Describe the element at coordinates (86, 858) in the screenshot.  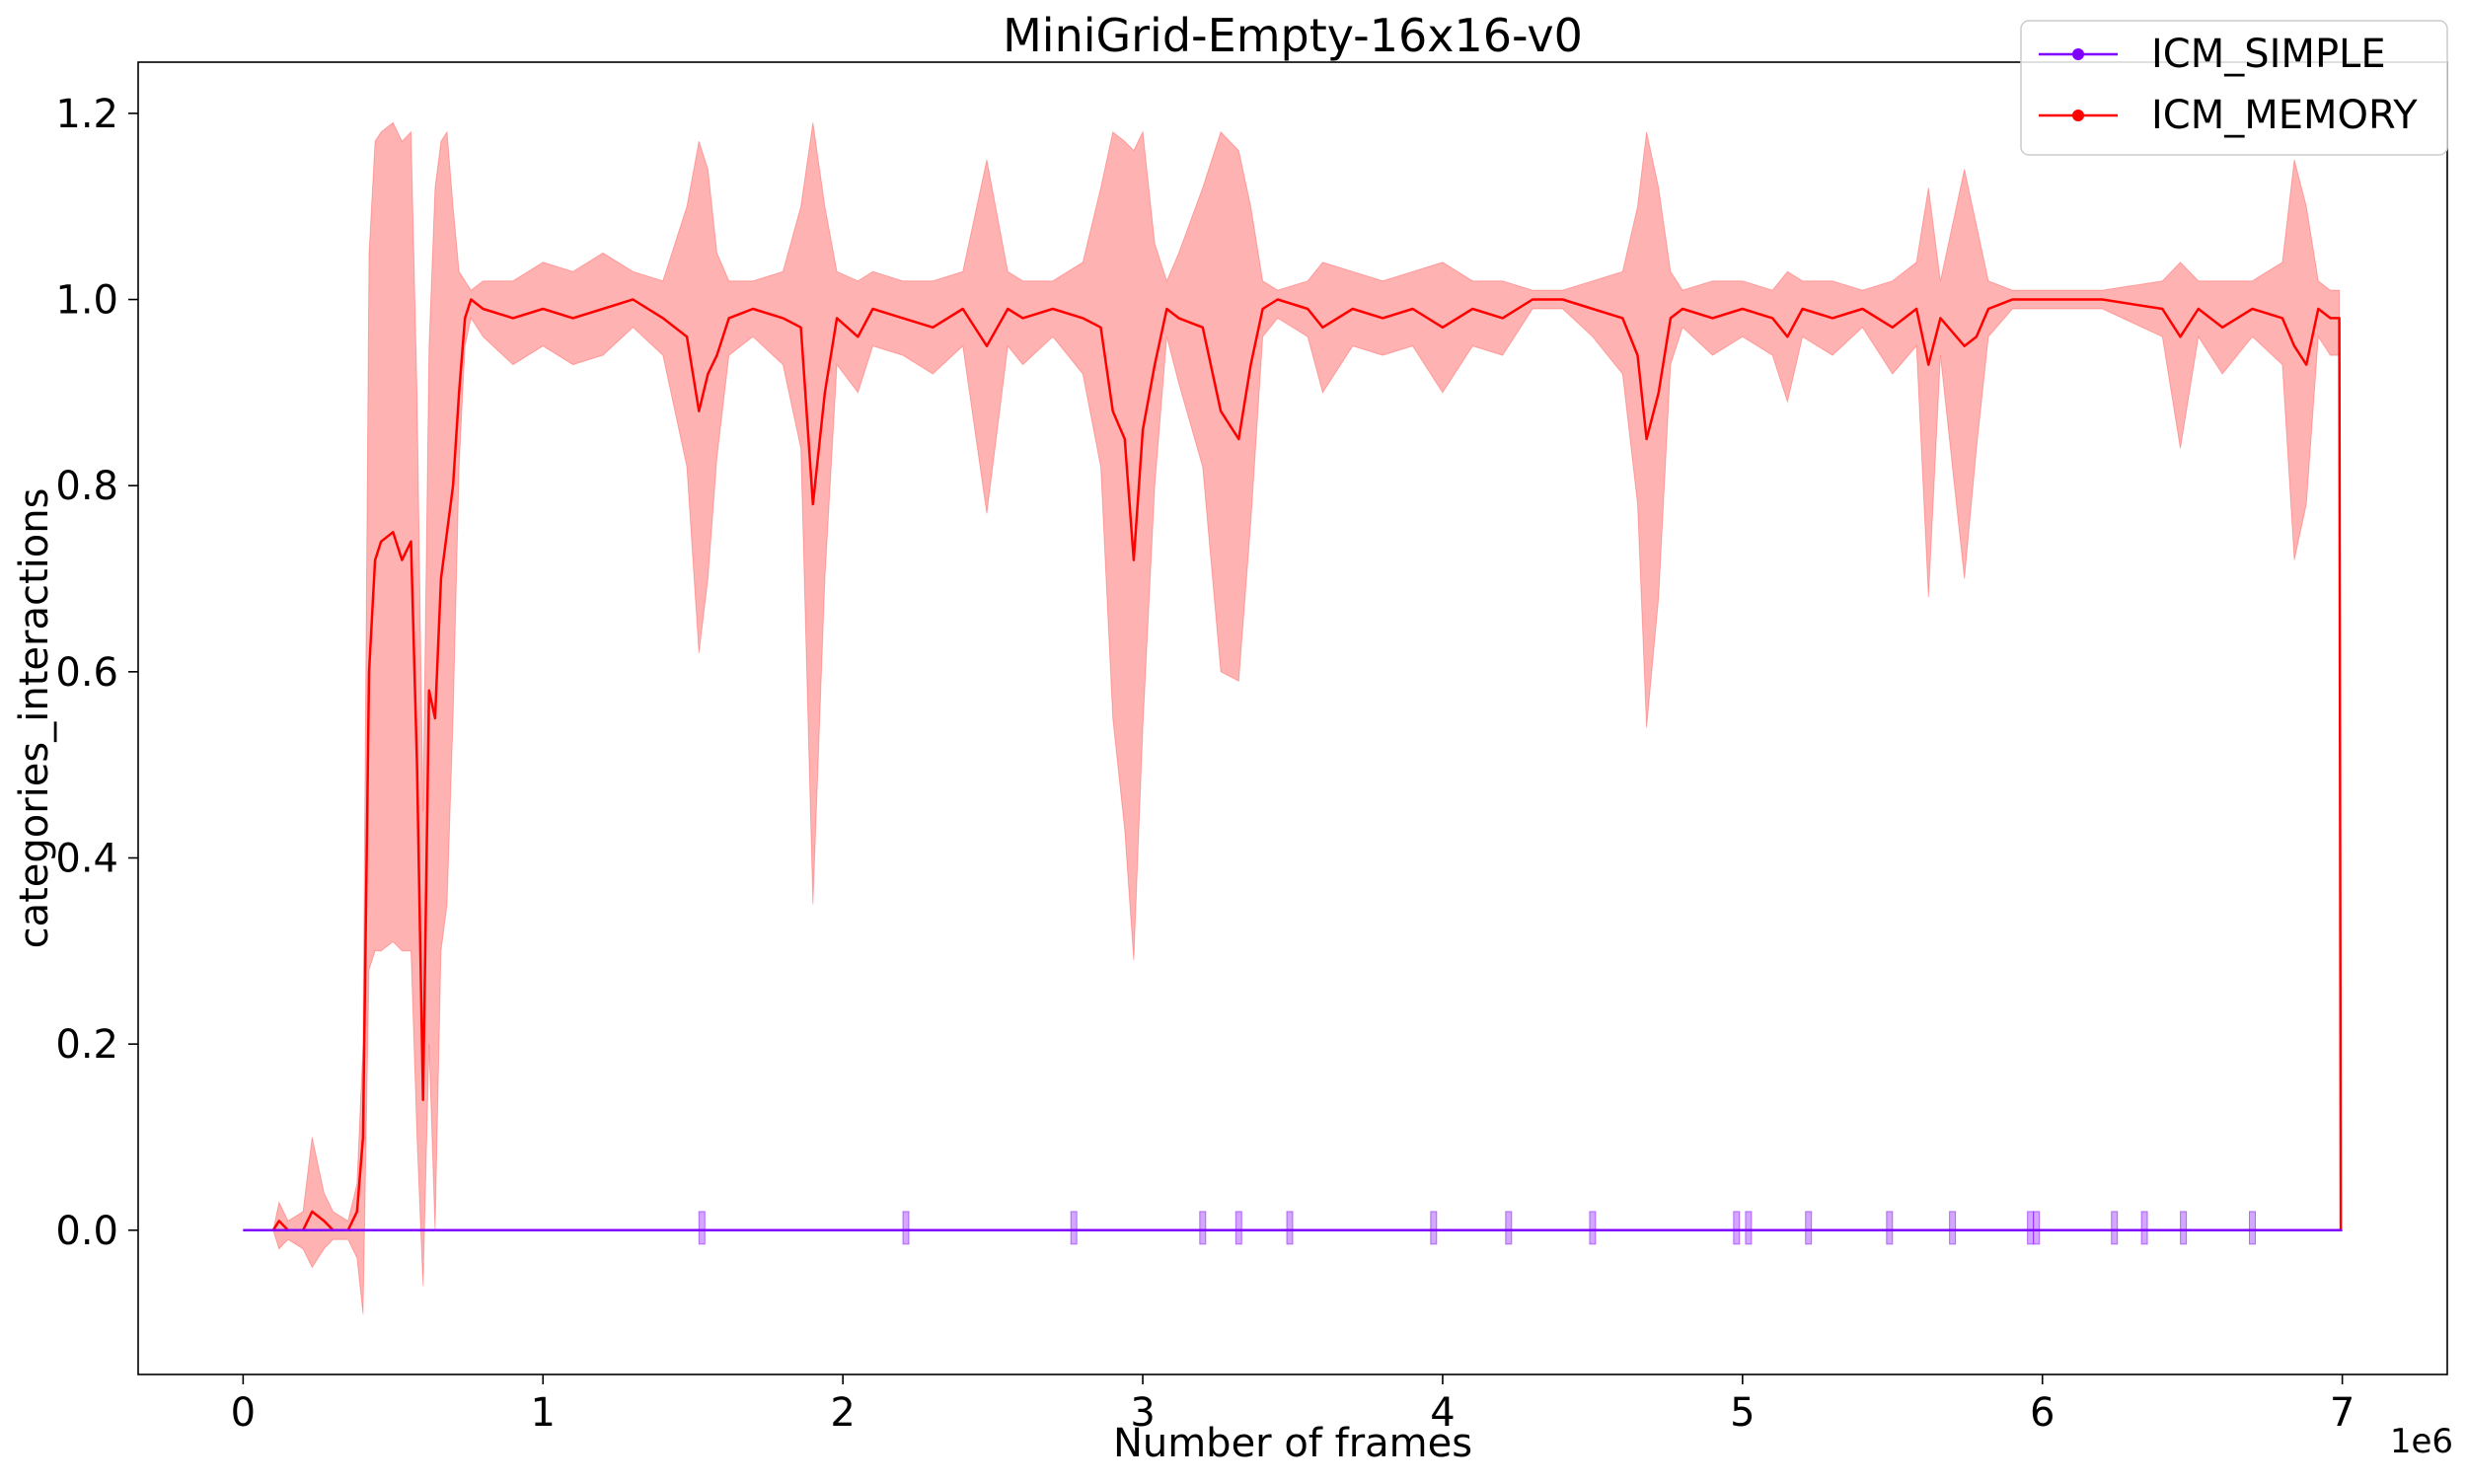
I see `y-tick-label: 0.4` at that location.